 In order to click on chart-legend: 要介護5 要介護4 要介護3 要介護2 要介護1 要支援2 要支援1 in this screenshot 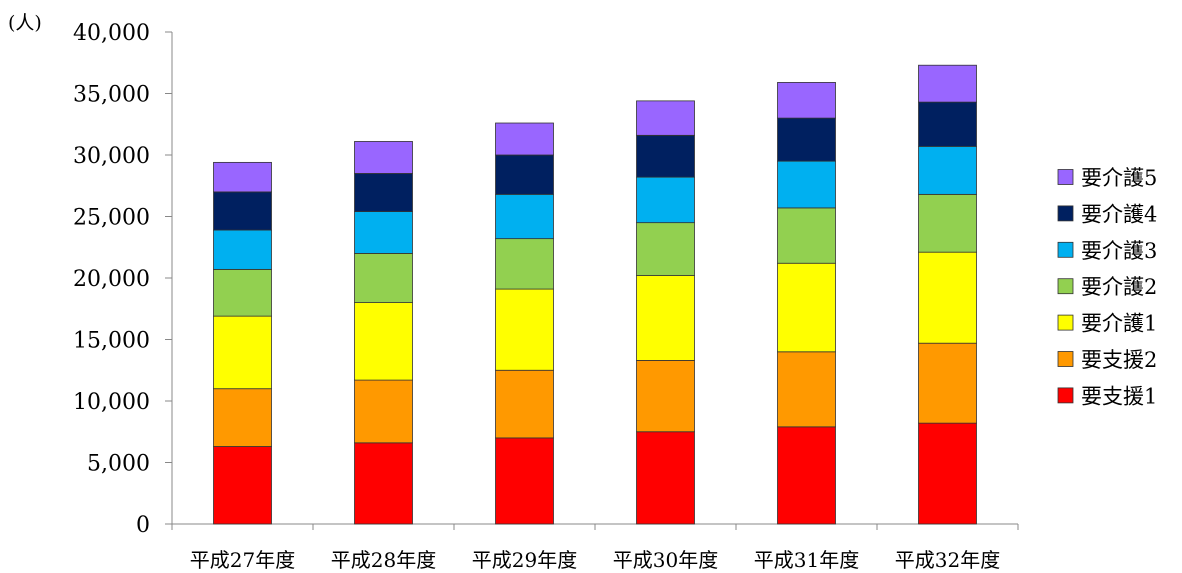, I will do `click(1107, 287)`.